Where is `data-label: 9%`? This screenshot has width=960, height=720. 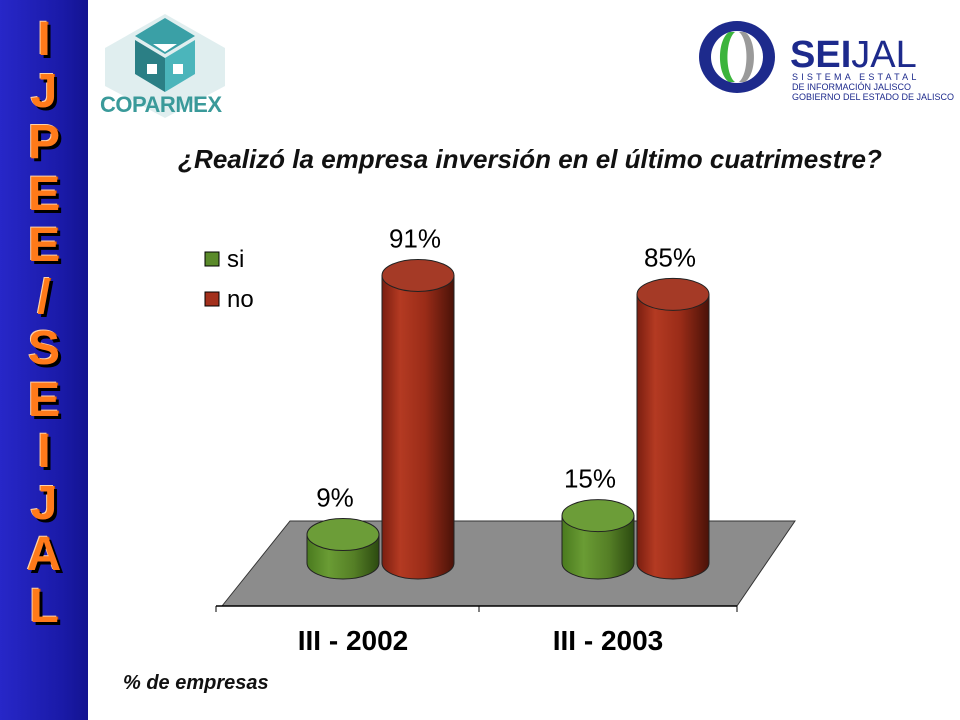
data-label: 9% is located at coordinates (335, 498).